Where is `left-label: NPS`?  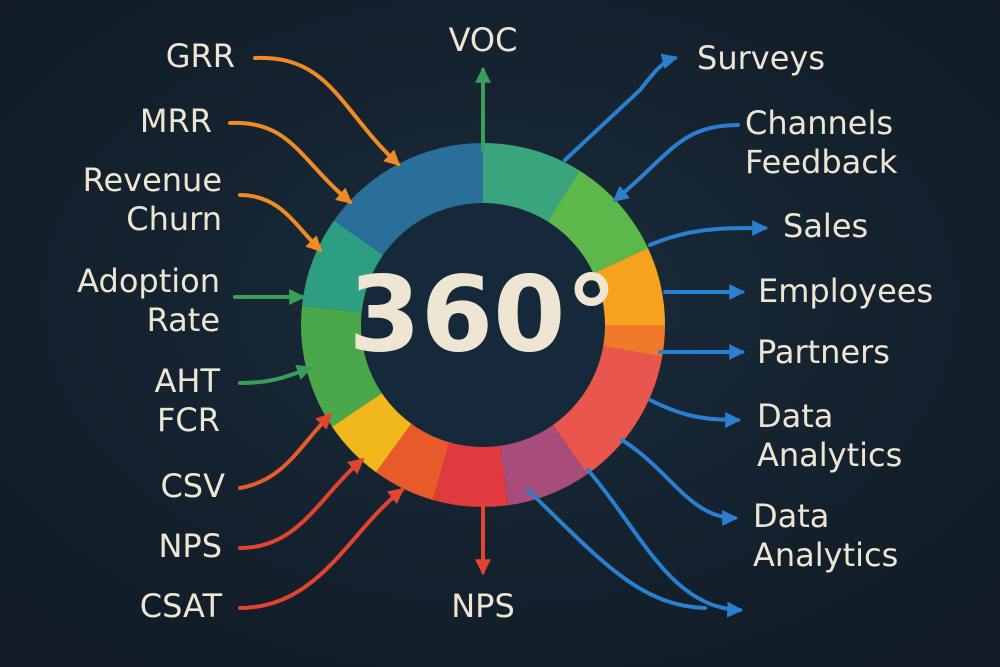
left-label: NPS is located at coordinates (190, 546).